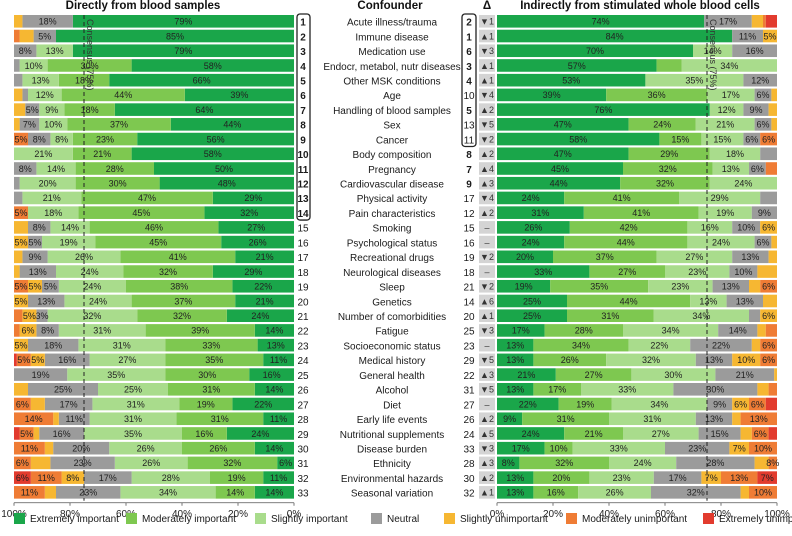 This screenshot has height=536, width=792. I want to click on left-segment-label: 22%, so click(263, 287).